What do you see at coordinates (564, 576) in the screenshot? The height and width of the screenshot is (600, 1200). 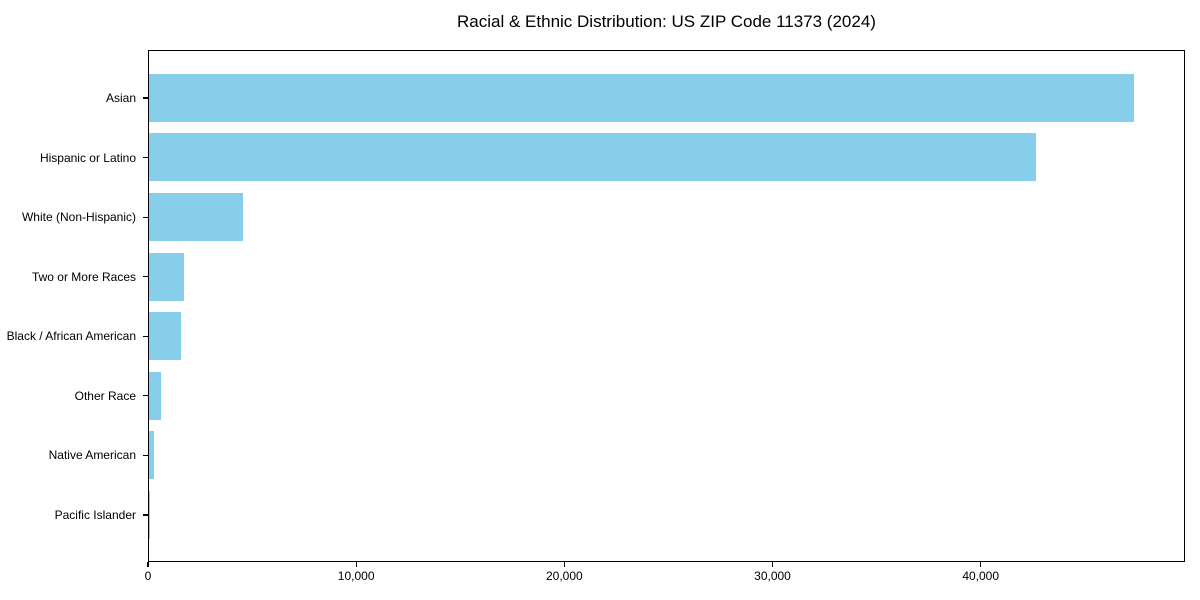 I see `x-tick-label: 20,000` at bounding box center [564, 576].